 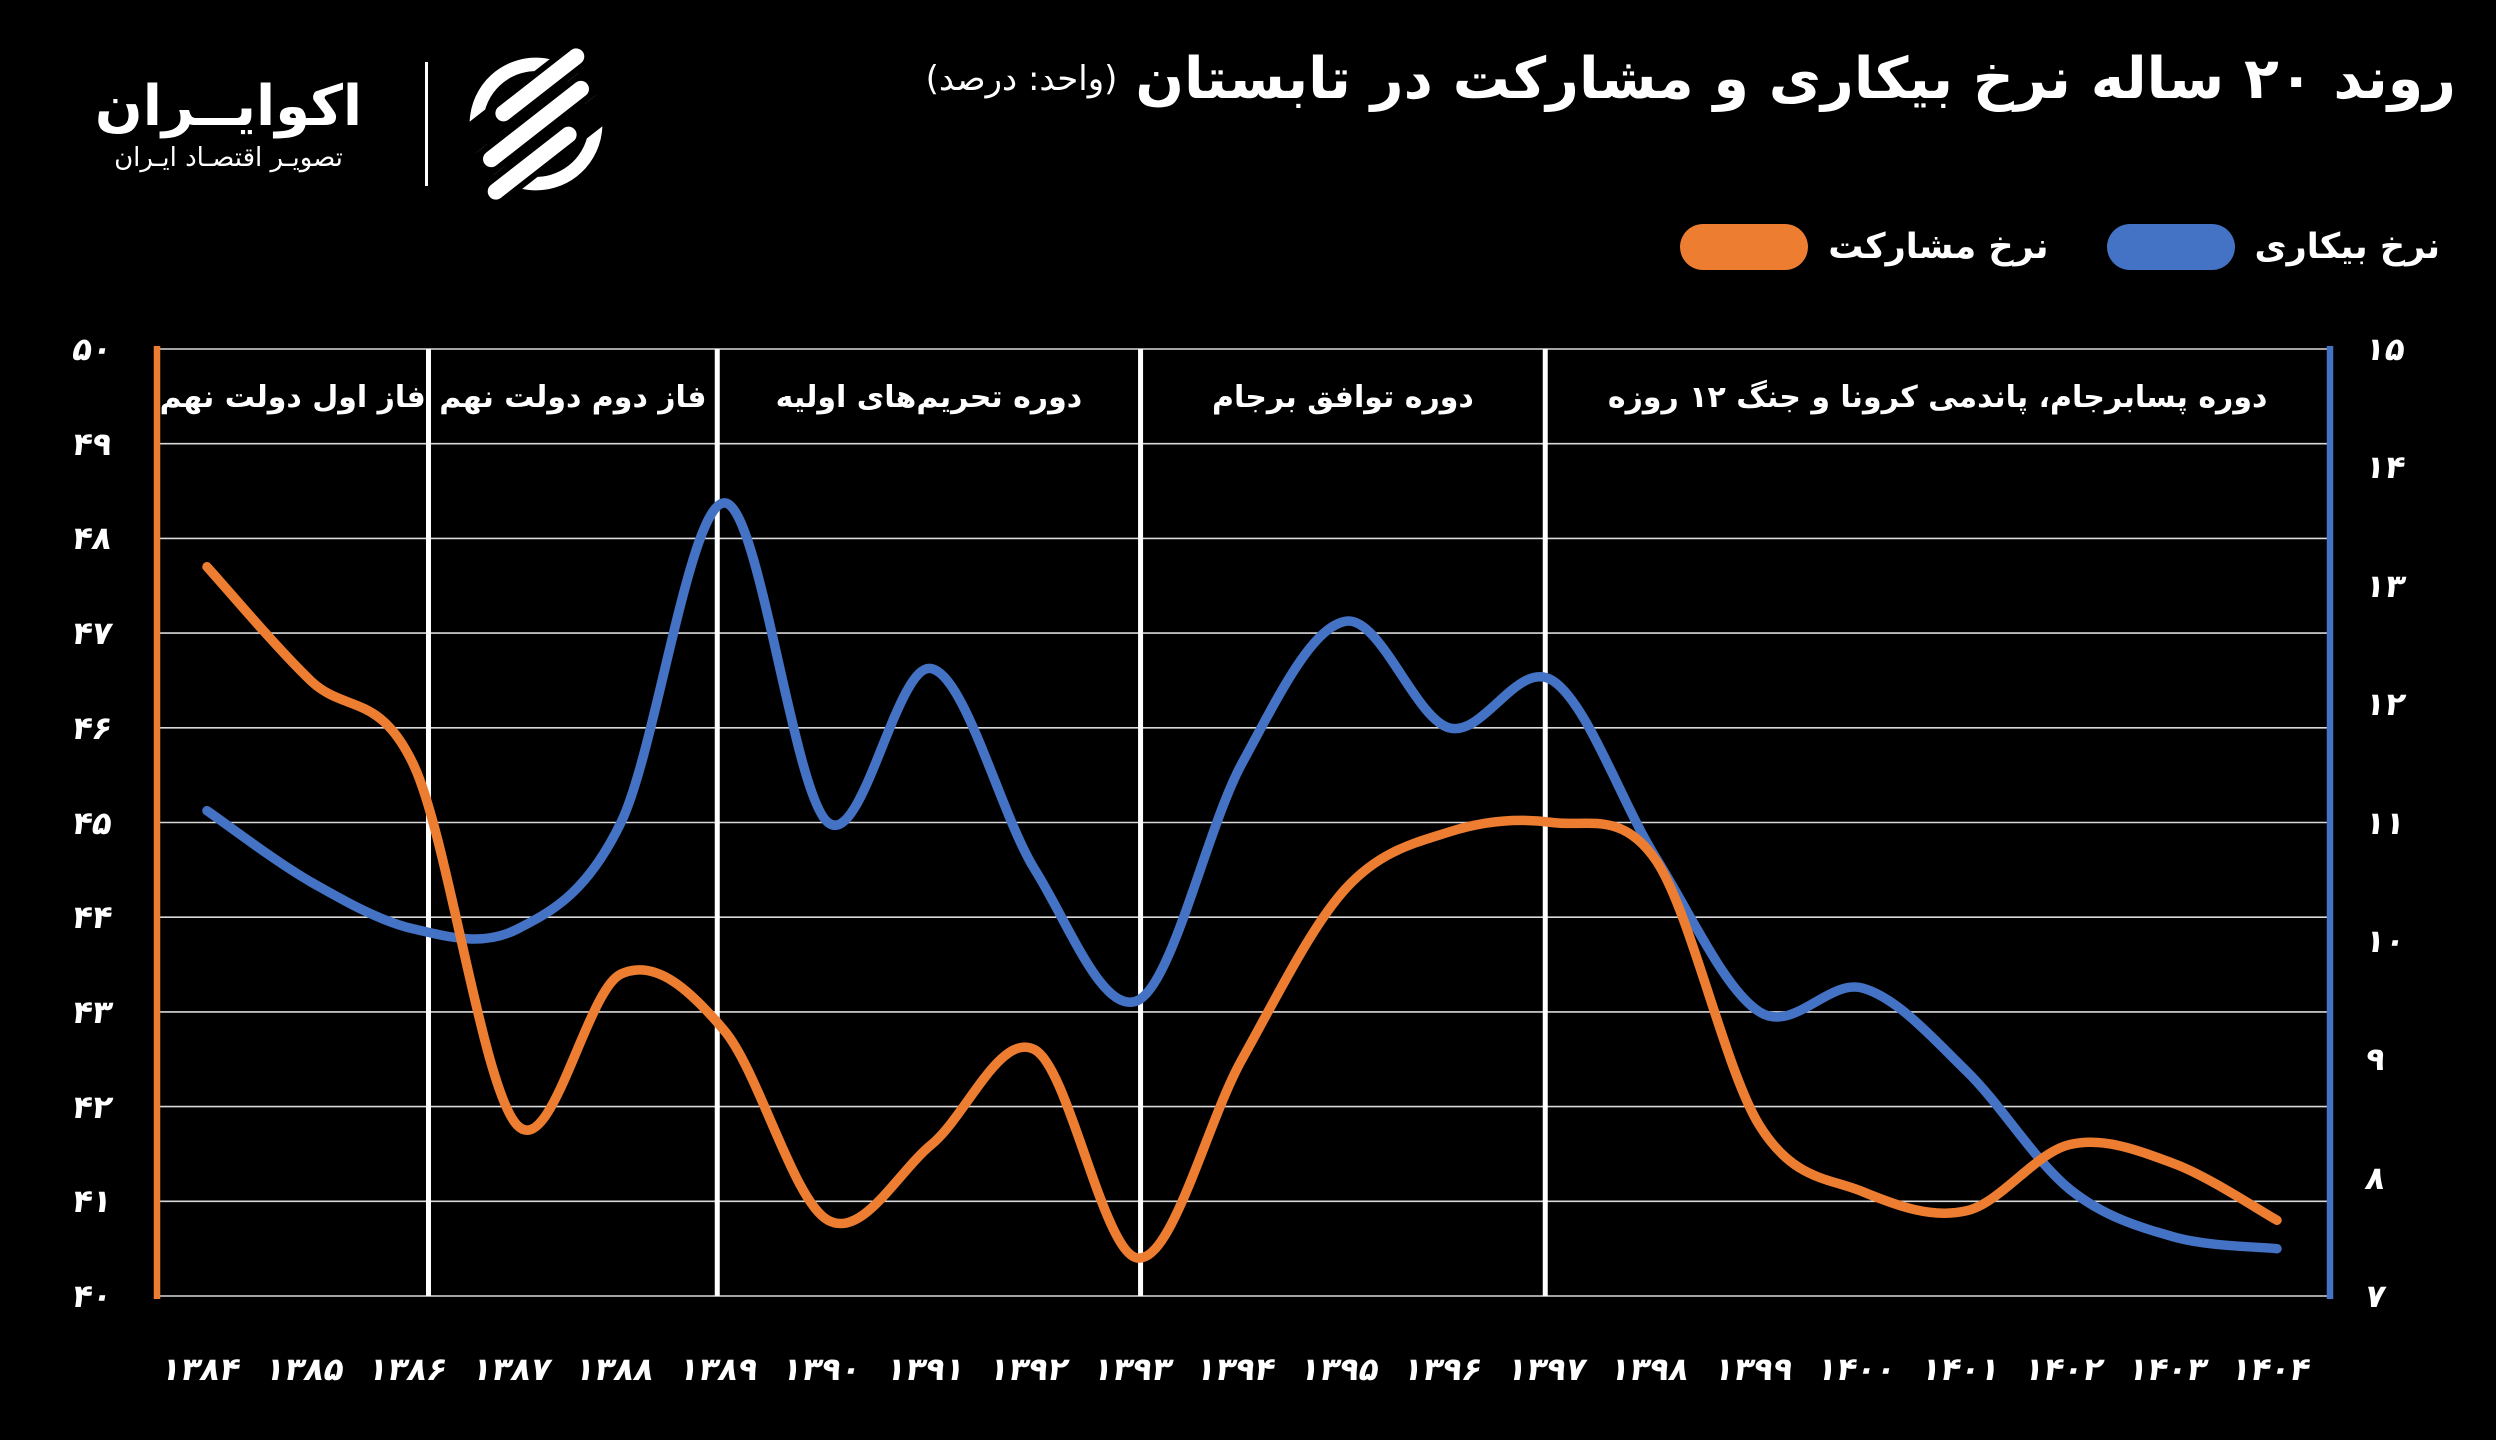 What do you see at coordinates (1236, 1369) in the screenshot?
I see `x-axis-year-tick: ۱۳۹۴` at bounding box center [1236, 1369].